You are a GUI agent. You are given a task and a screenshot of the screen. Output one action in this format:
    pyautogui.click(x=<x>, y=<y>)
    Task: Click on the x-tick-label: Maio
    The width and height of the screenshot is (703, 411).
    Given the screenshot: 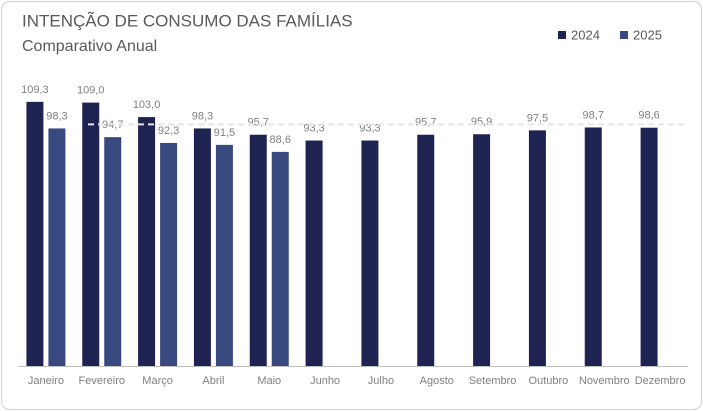 What is the action you would take?
    pyautogui.click(x=269, y=381)
    